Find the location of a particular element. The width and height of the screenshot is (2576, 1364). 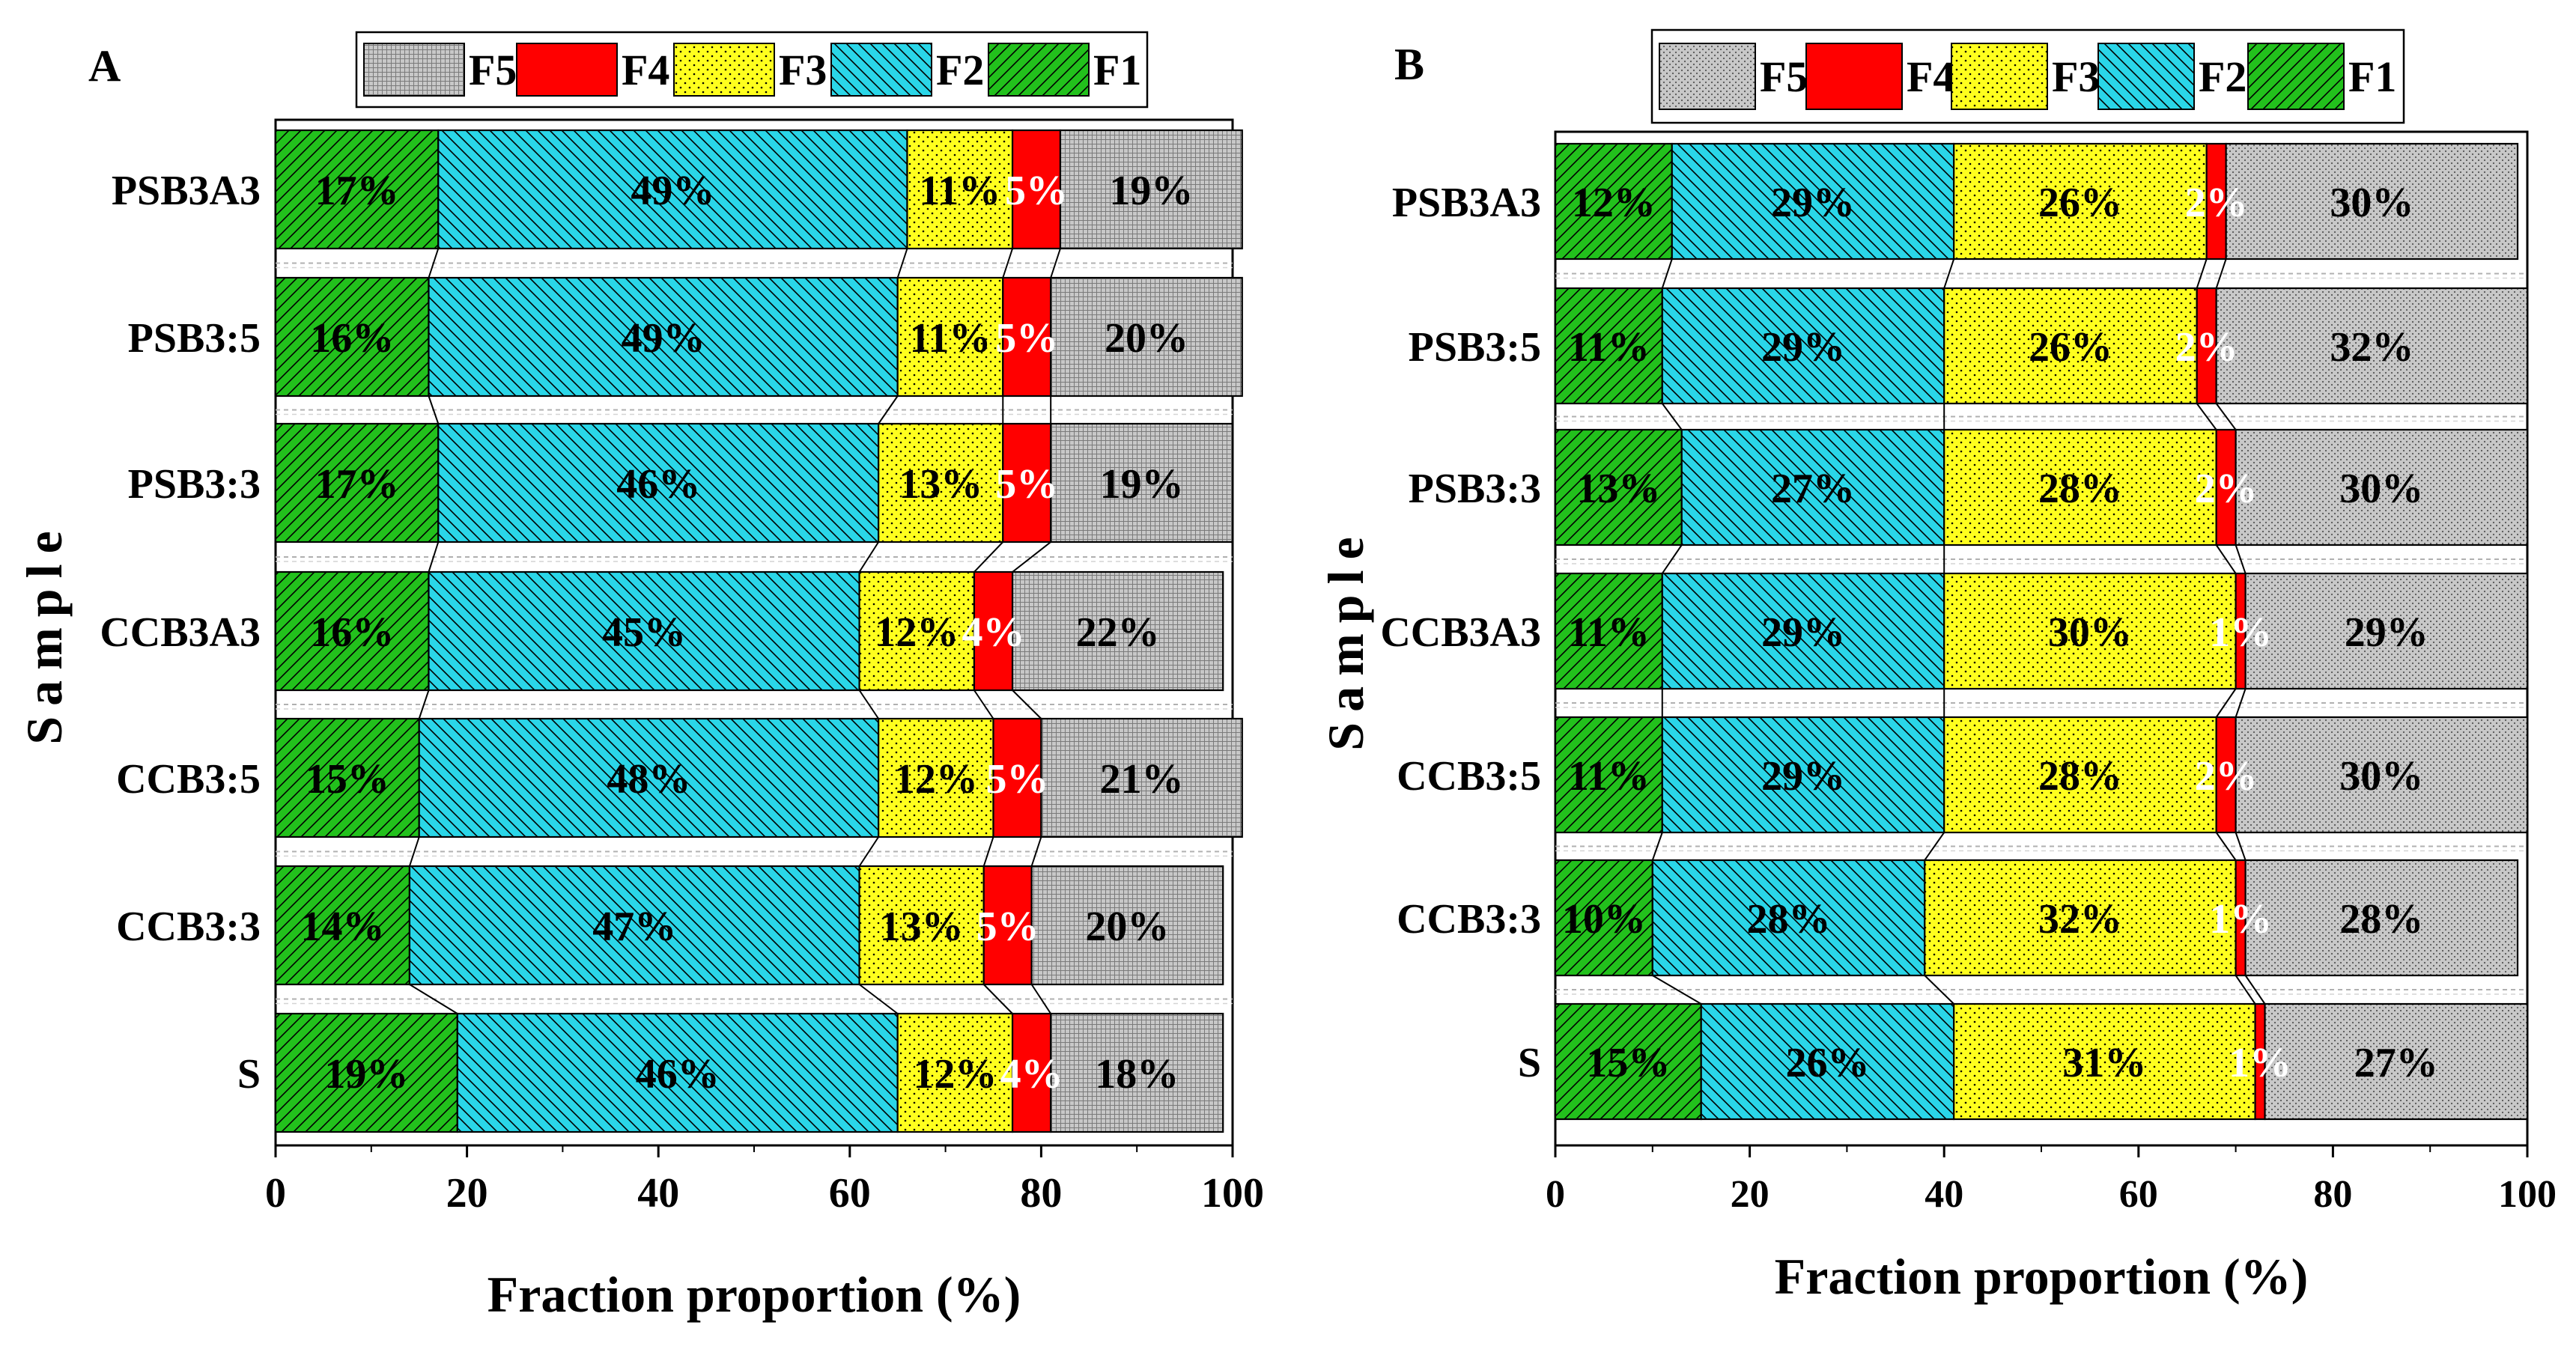

data-label: 30% is located at coordinates (2372, 203).